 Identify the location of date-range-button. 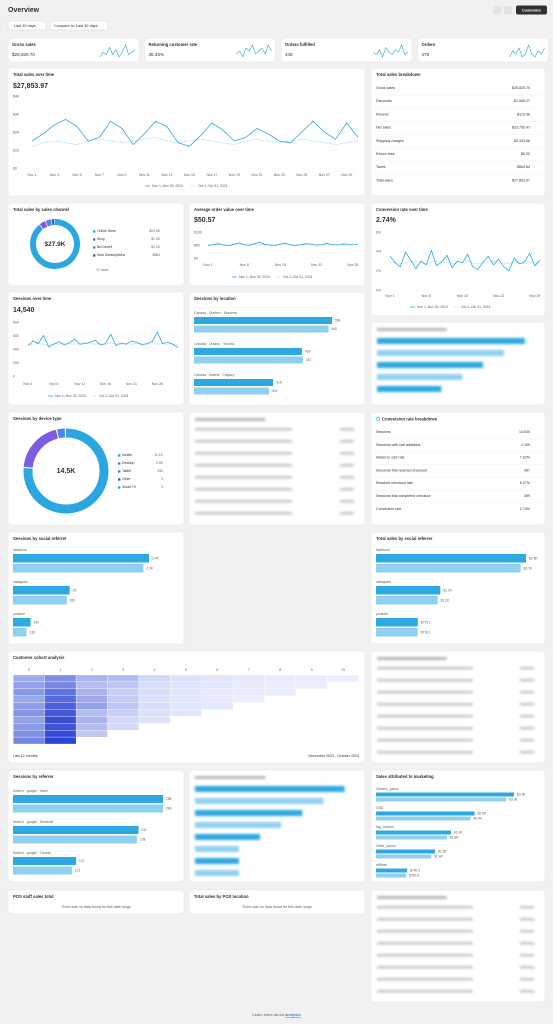
(27, 25).